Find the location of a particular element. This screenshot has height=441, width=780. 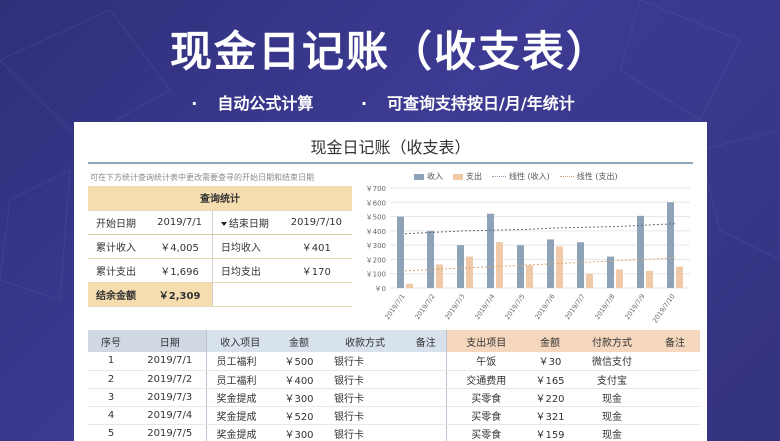

col-index-cell: 2 is located at coordinates (111, 379).